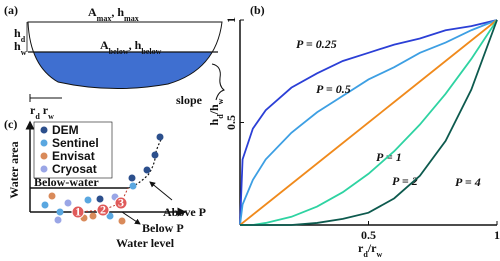 This screenshot has height=261, width=500. What do you see at coordinates (231, 122) in the screenshot?
I see `y-tick-label: 0.5` at bounding box center [231, 122].